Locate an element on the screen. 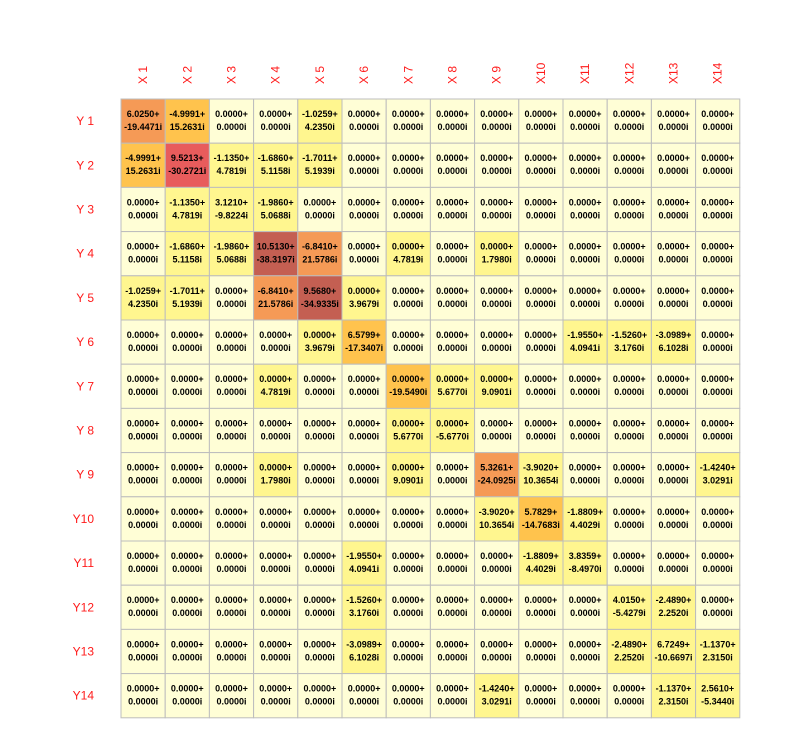 This screenshot has height=736, width=787. heatmap-cell: 6.5799+ -17.3407i is located at coordinates (364, 342).